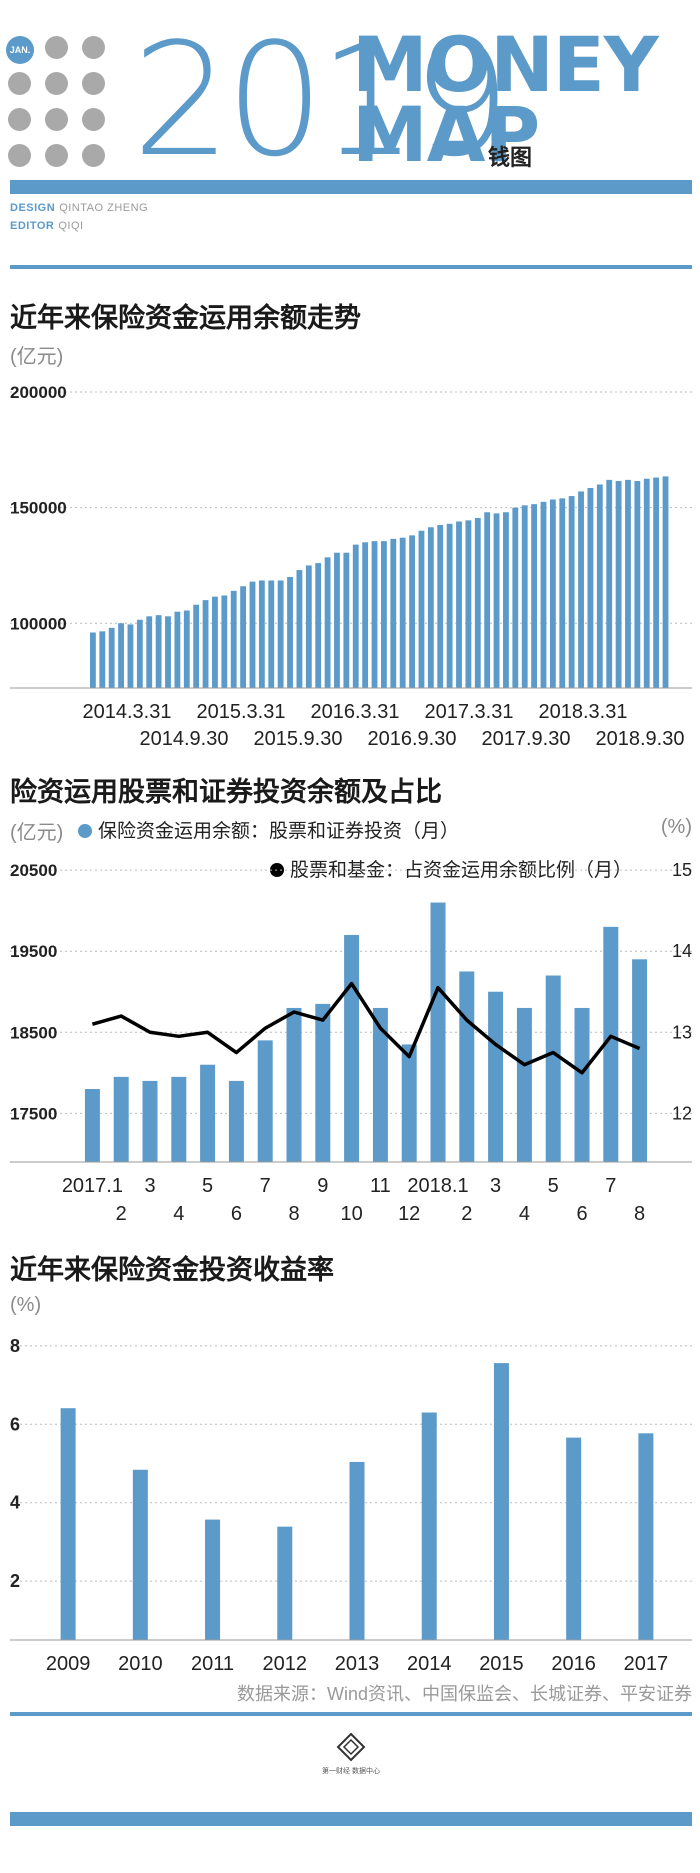 The height and width of the screenshot is (1873, 700). Describe the element at coordinates (682, 1113) in the screenshot. I see `chart2-y2tick-label: 12` at that location.